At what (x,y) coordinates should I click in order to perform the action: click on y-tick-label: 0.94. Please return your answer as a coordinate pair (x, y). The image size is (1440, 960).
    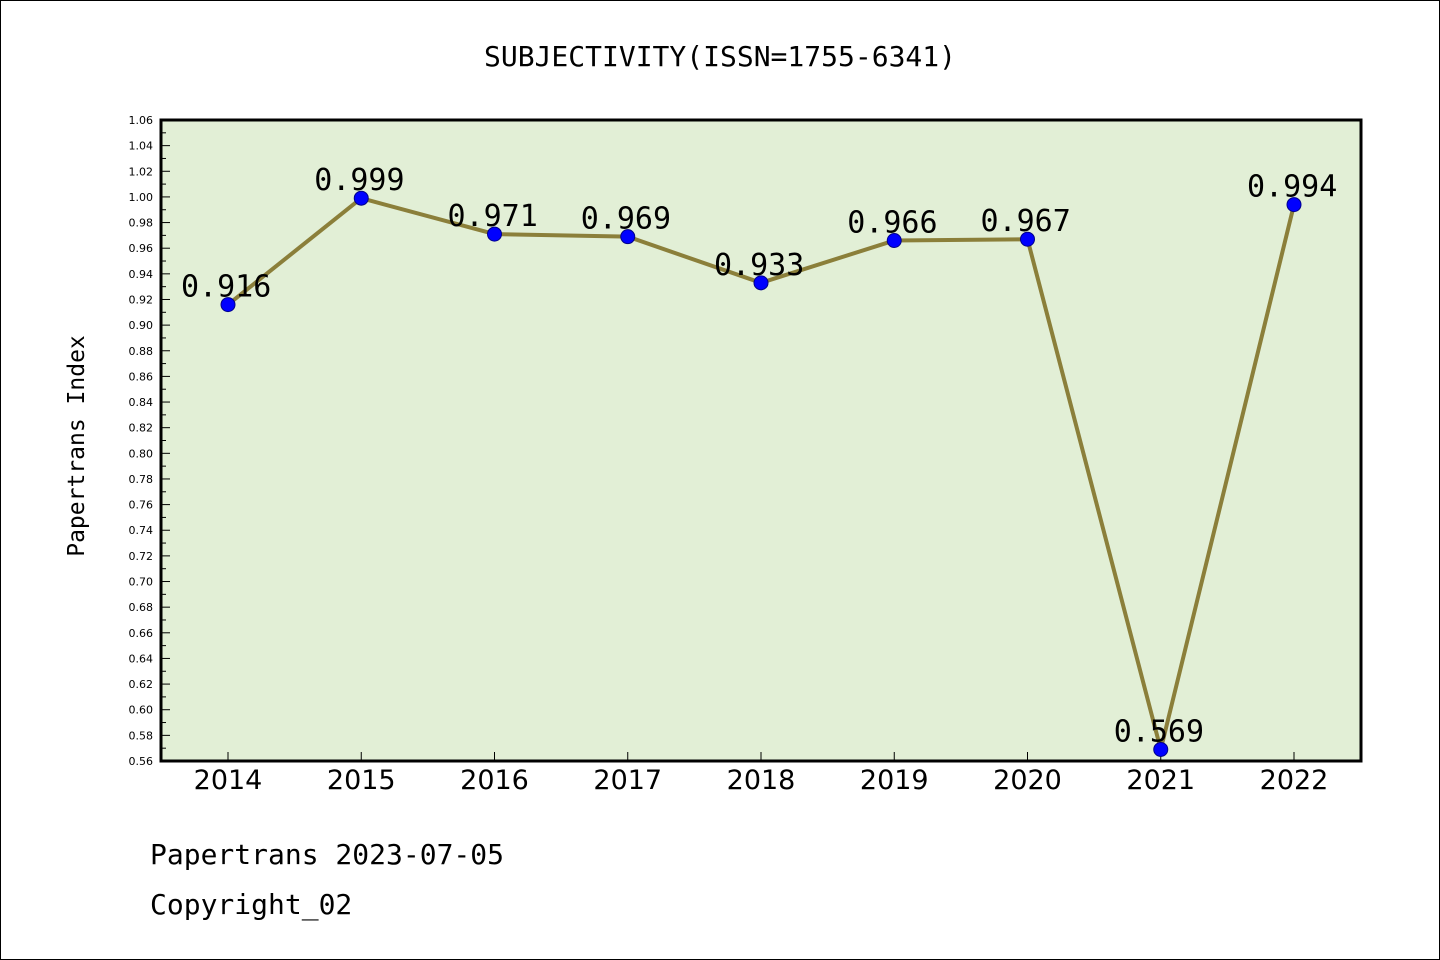
    Looking at the image, I should click on (141, 274).